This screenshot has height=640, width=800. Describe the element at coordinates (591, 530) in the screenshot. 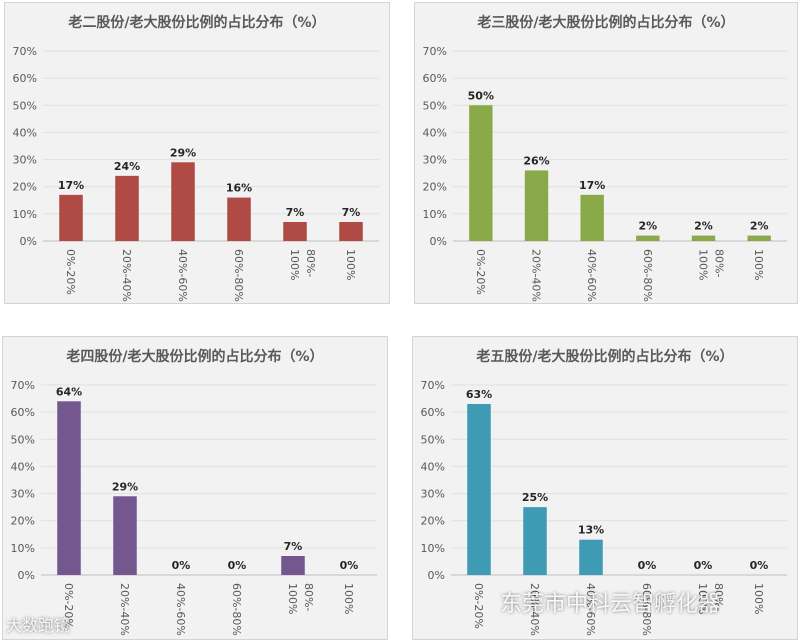

I see `data-label: 13%` at that location.